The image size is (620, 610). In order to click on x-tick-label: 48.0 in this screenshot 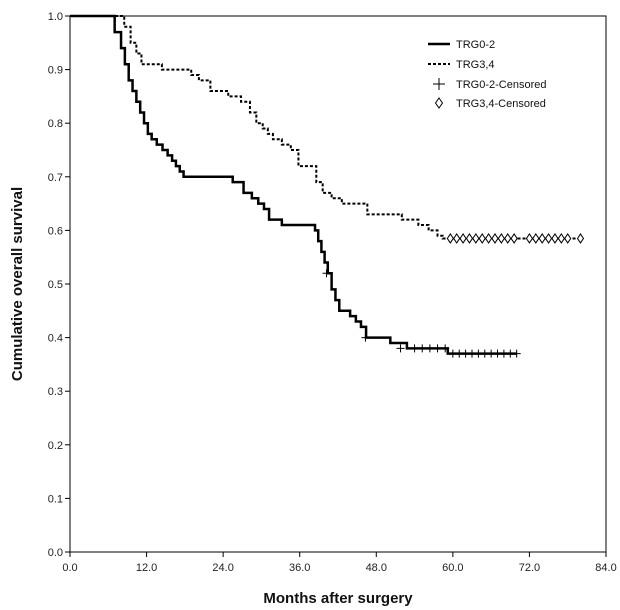, I will do `click(376, 568)`.